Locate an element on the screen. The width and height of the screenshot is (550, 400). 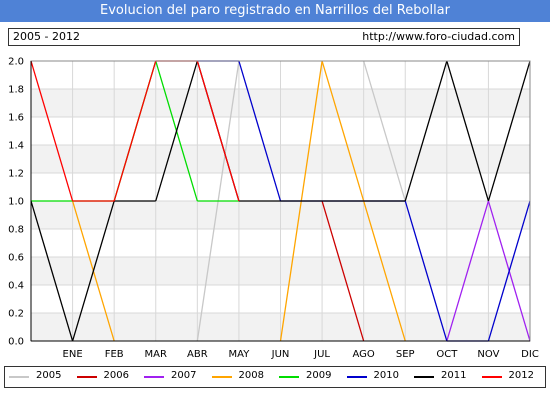
y-tick-label: 1.8 is located at coordinates (16, 90).